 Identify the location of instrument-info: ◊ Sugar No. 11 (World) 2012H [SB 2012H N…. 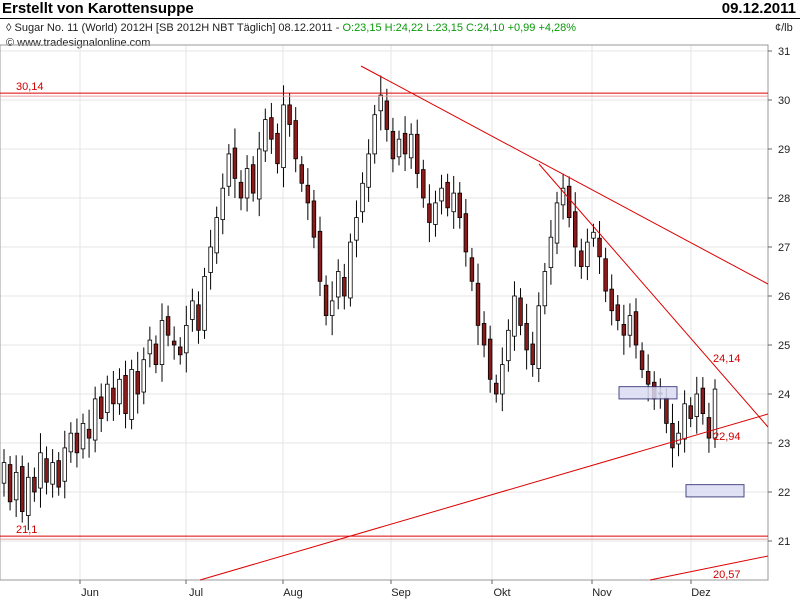
(291, 28).